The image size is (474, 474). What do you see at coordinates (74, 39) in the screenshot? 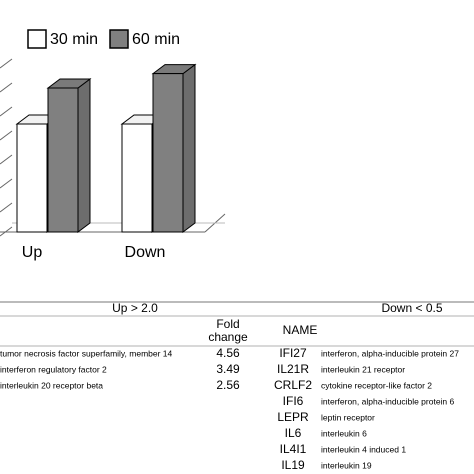
I see `legend-label: 30 min` at bounding box center [74, 39].